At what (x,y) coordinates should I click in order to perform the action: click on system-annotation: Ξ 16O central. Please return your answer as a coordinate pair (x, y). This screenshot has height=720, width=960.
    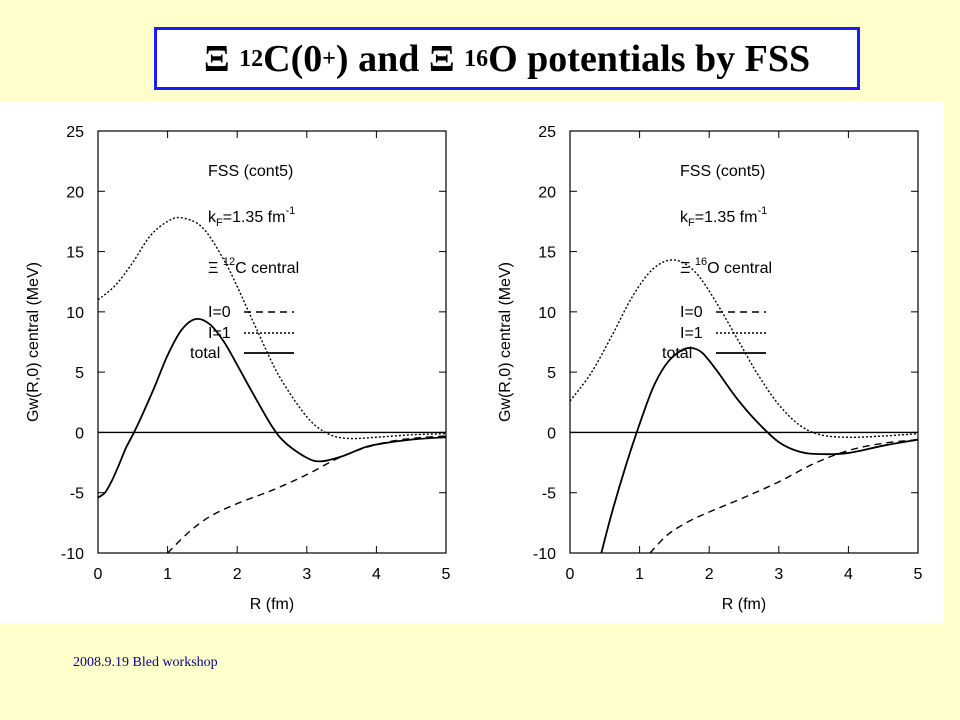
    Looking at the image, I should click on (726, 266).